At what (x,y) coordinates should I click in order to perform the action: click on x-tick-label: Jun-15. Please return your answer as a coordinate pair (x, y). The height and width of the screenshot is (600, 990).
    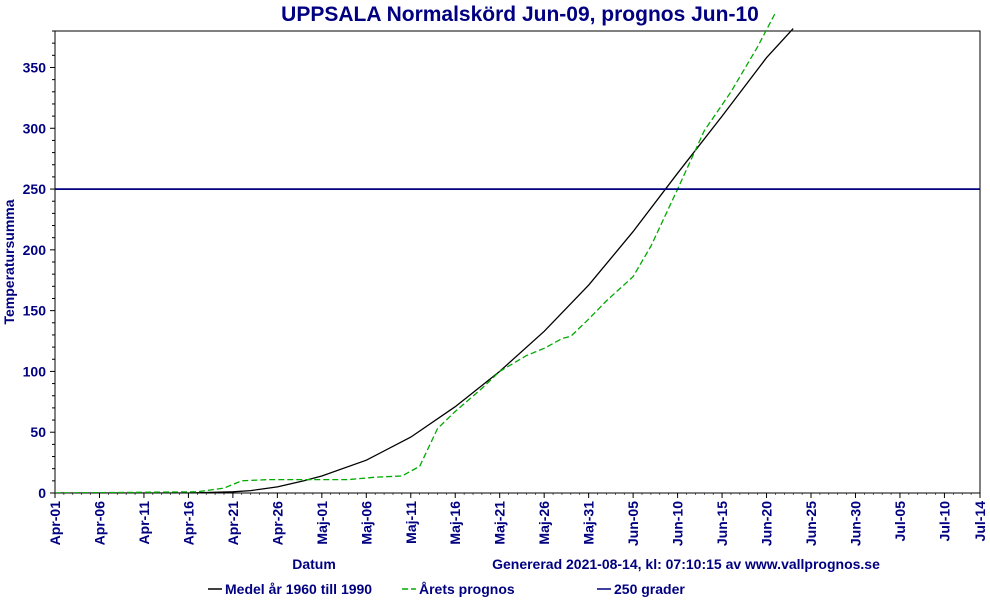
    Looking at the image, I should click on (722, 523).